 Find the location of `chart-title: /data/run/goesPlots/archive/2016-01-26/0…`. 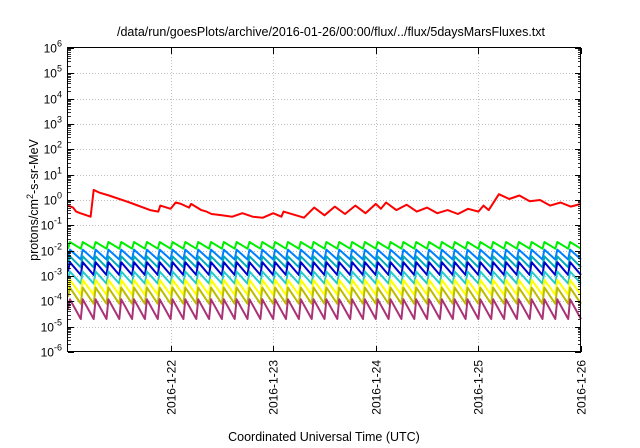

chart-title: /data/run/goesPlots/archive/2016-01-26/0… is located at coordinates (331, 32).